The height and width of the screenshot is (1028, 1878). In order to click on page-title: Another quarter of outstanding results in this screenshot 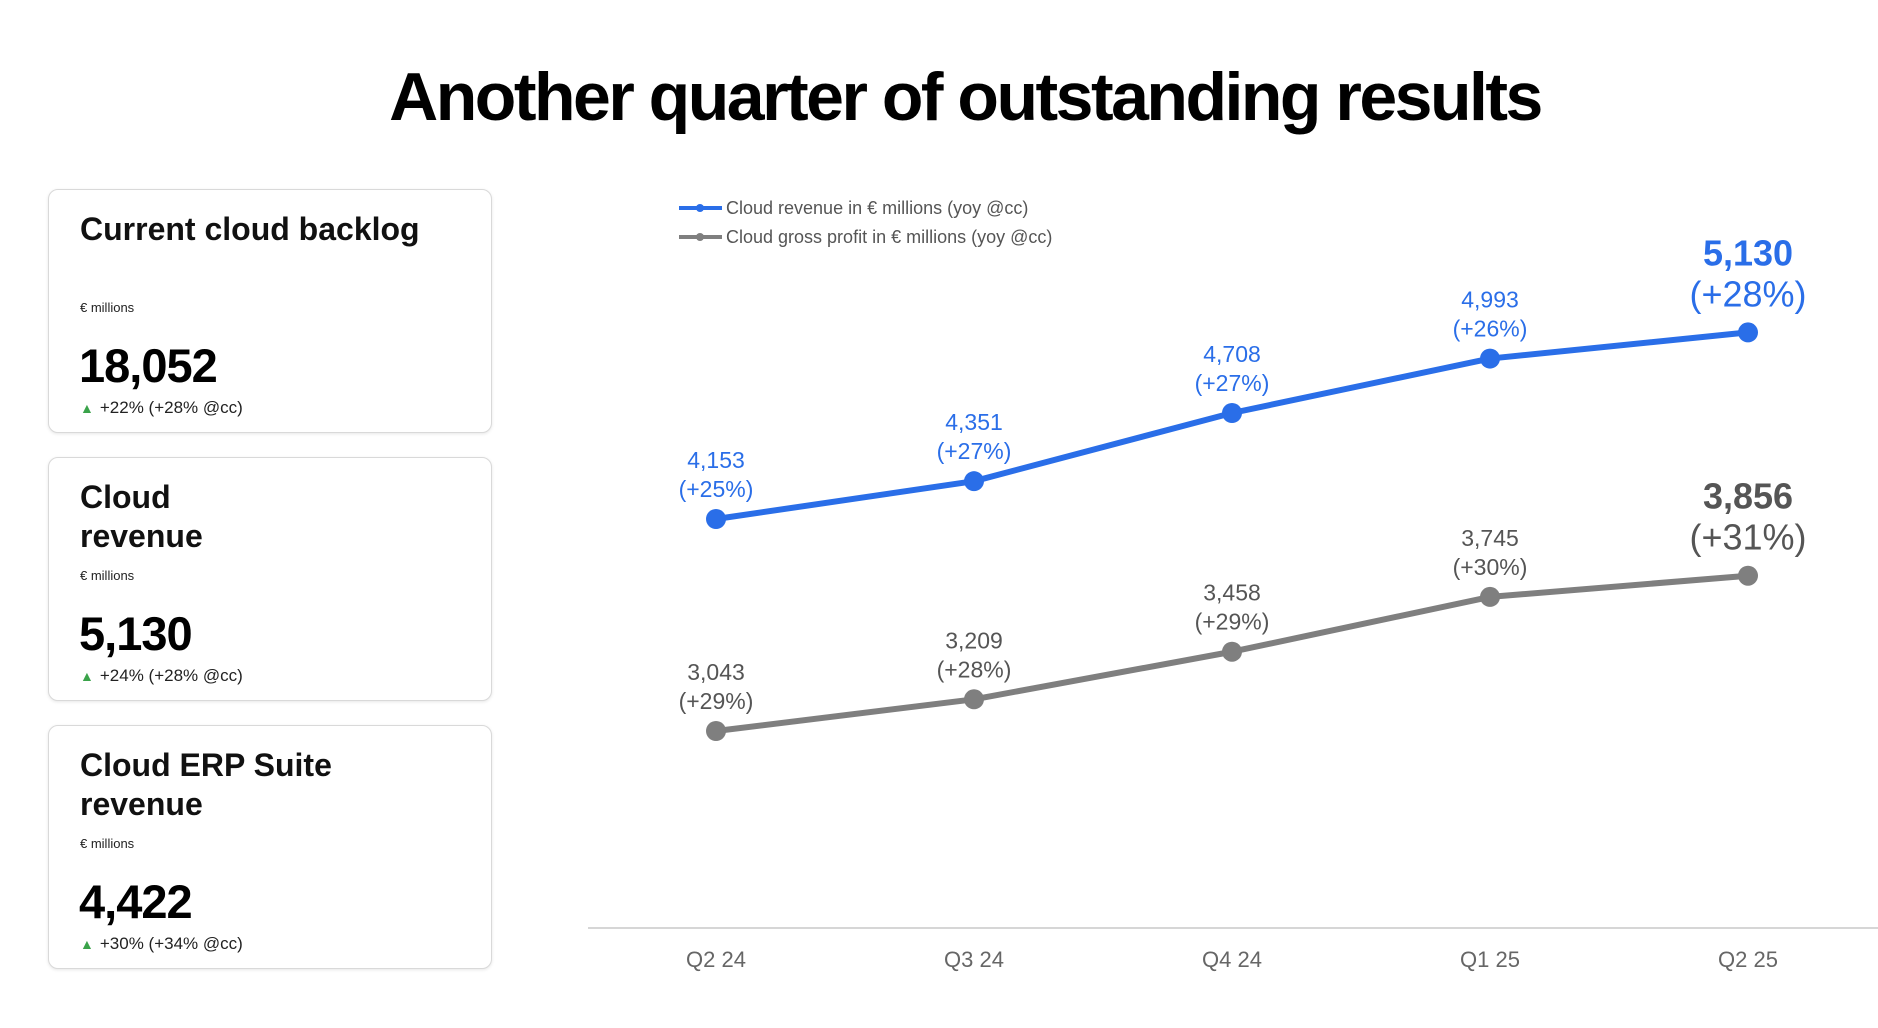, I will do `click(966, 97)`.